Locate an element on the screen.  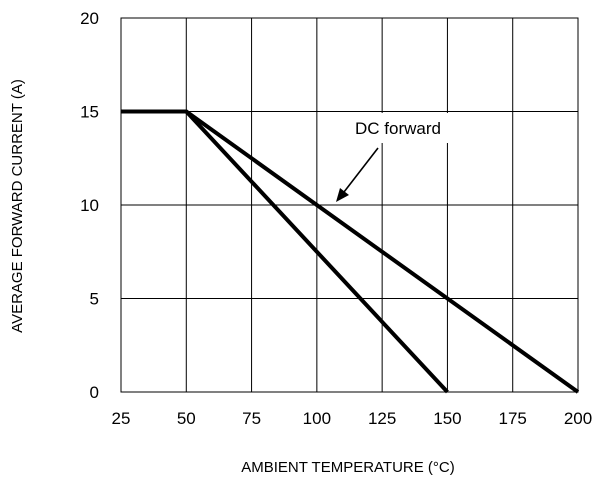
annotation-text: DC forward is located at coordinates (398, 128).